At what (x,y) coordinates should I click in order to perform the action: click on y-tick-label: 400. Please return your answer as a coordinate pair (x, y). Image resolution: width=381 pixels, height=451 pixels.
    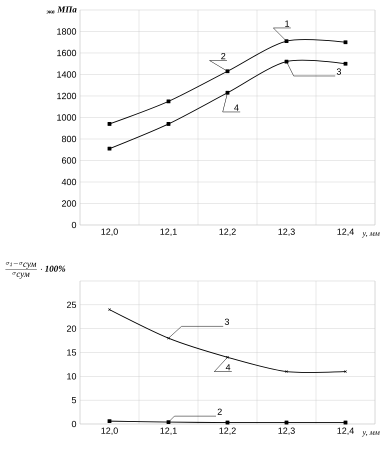
    Looking at the image, I should click on (69, 182).